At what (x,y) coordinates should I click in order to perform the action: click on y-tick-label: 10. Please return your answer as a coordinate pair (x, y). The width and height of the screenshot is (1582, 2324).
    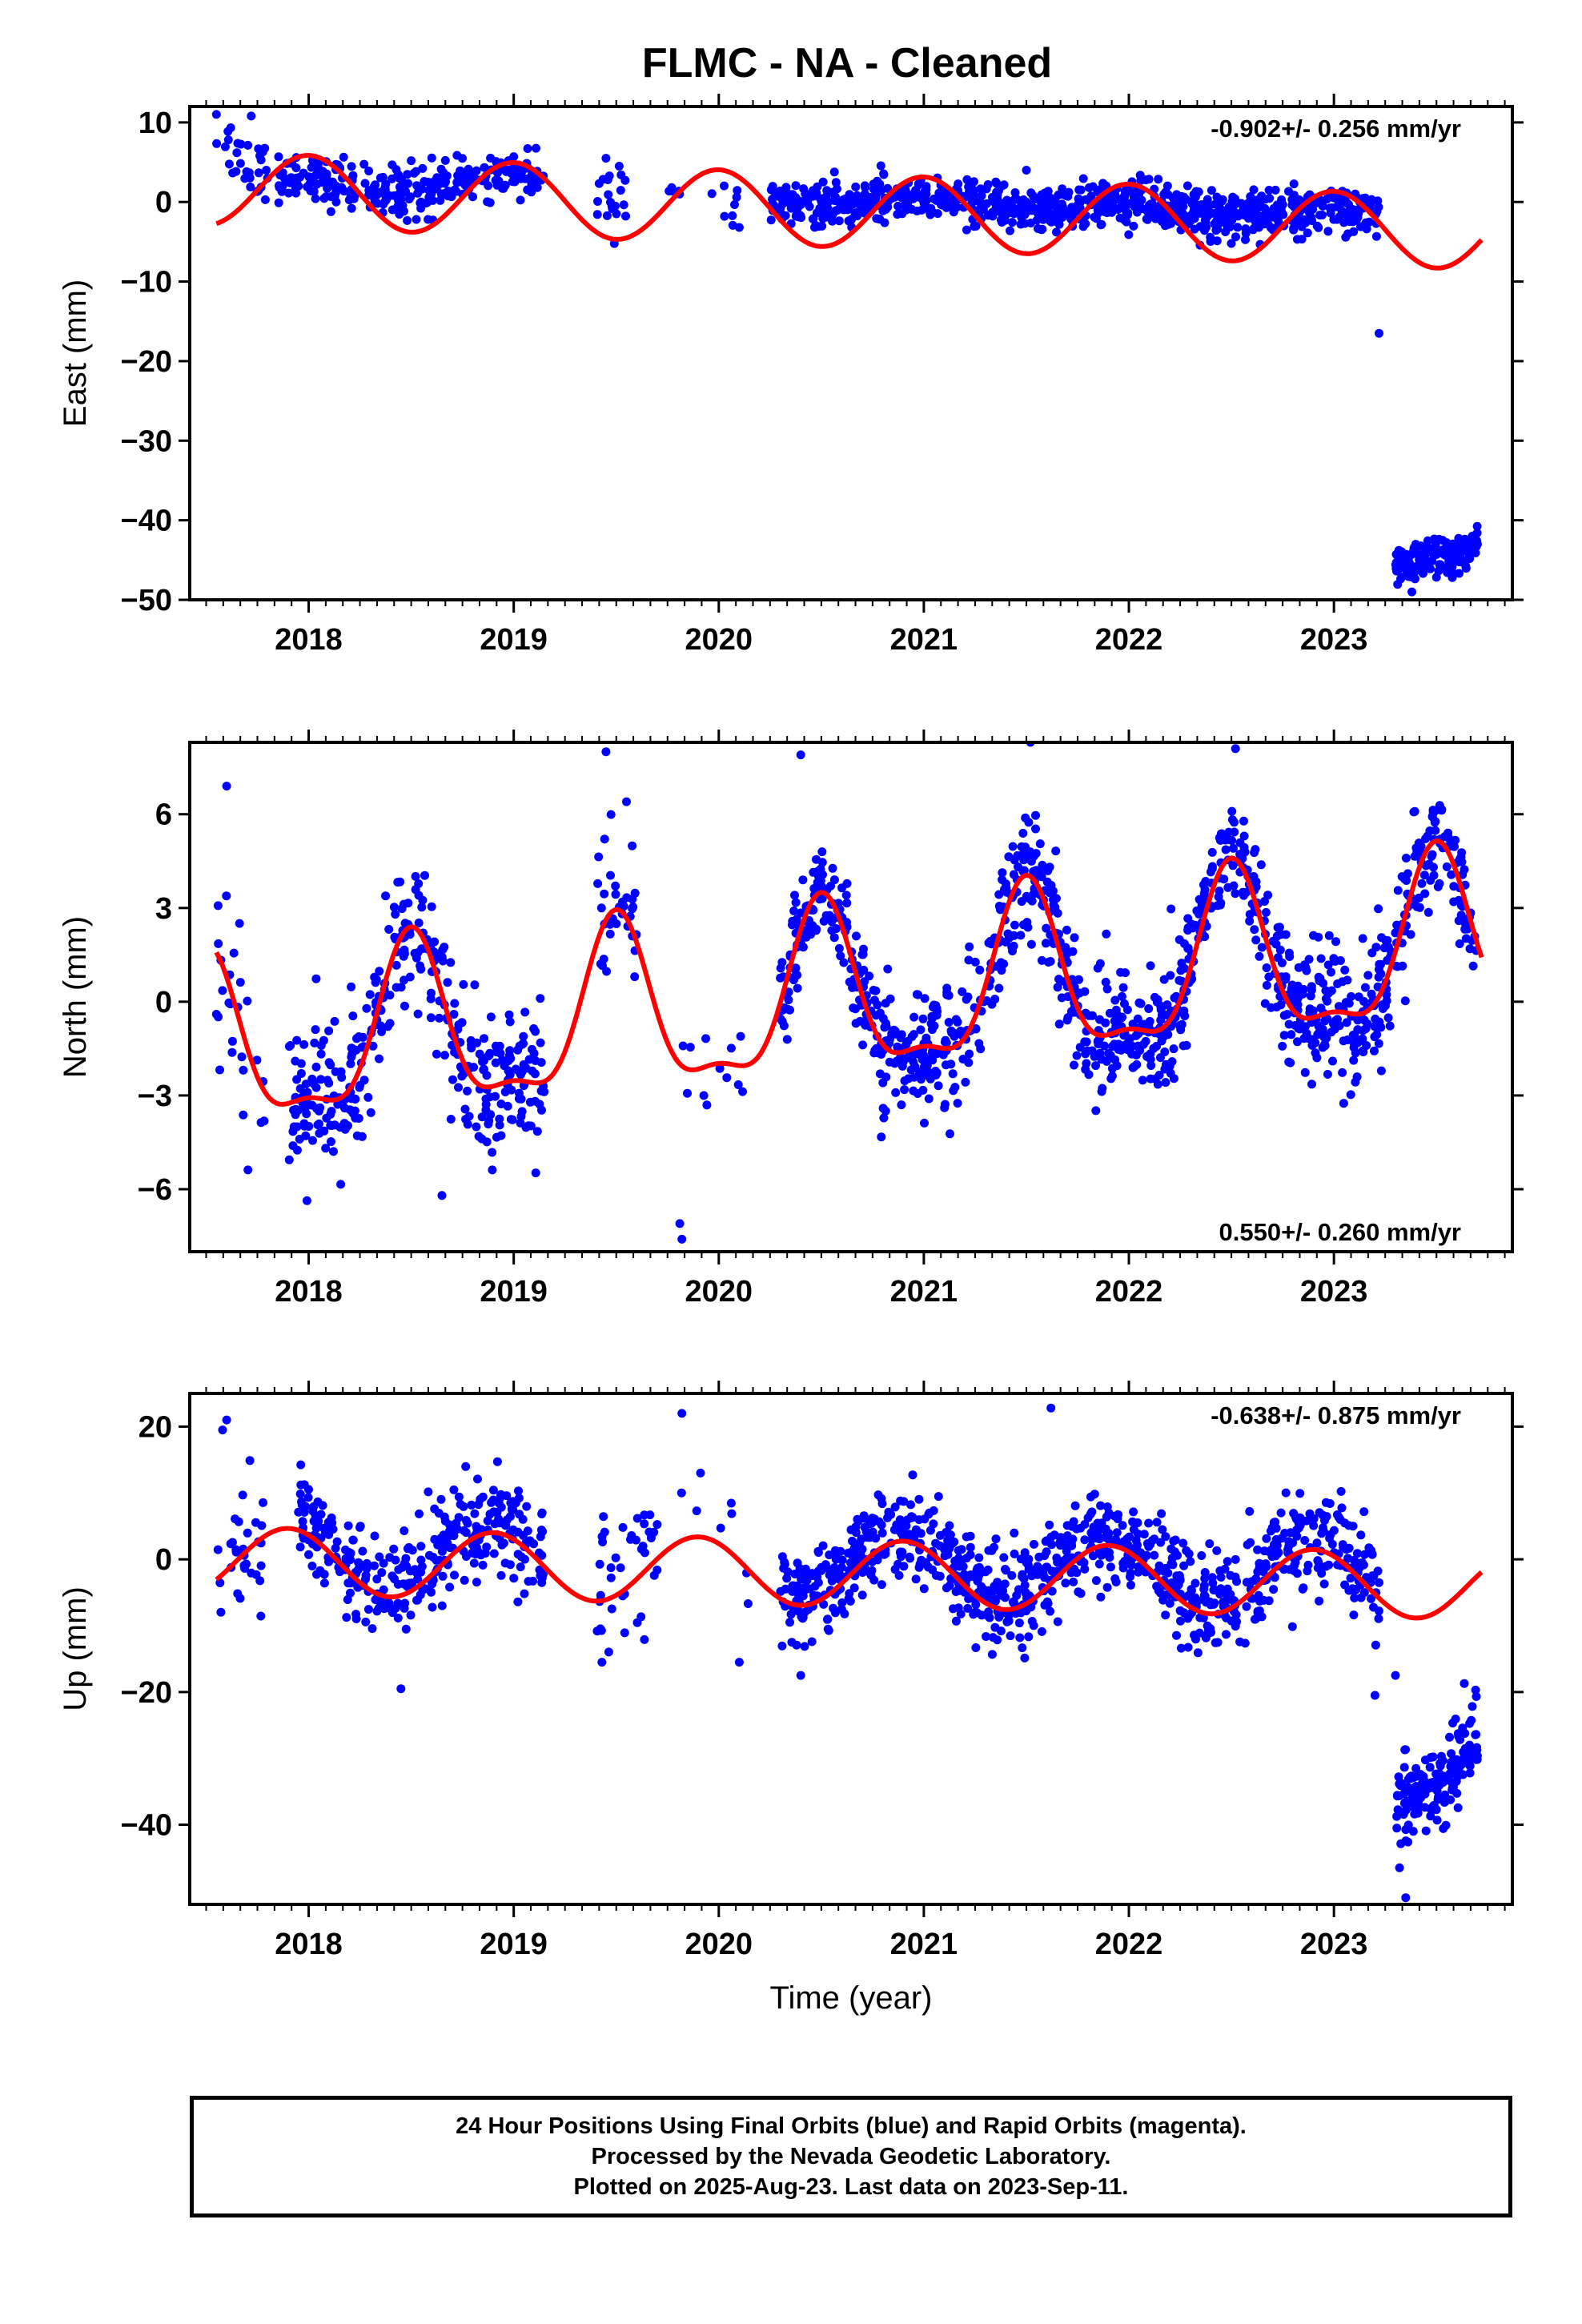
    Looking at the image, I should click on (155, 123).